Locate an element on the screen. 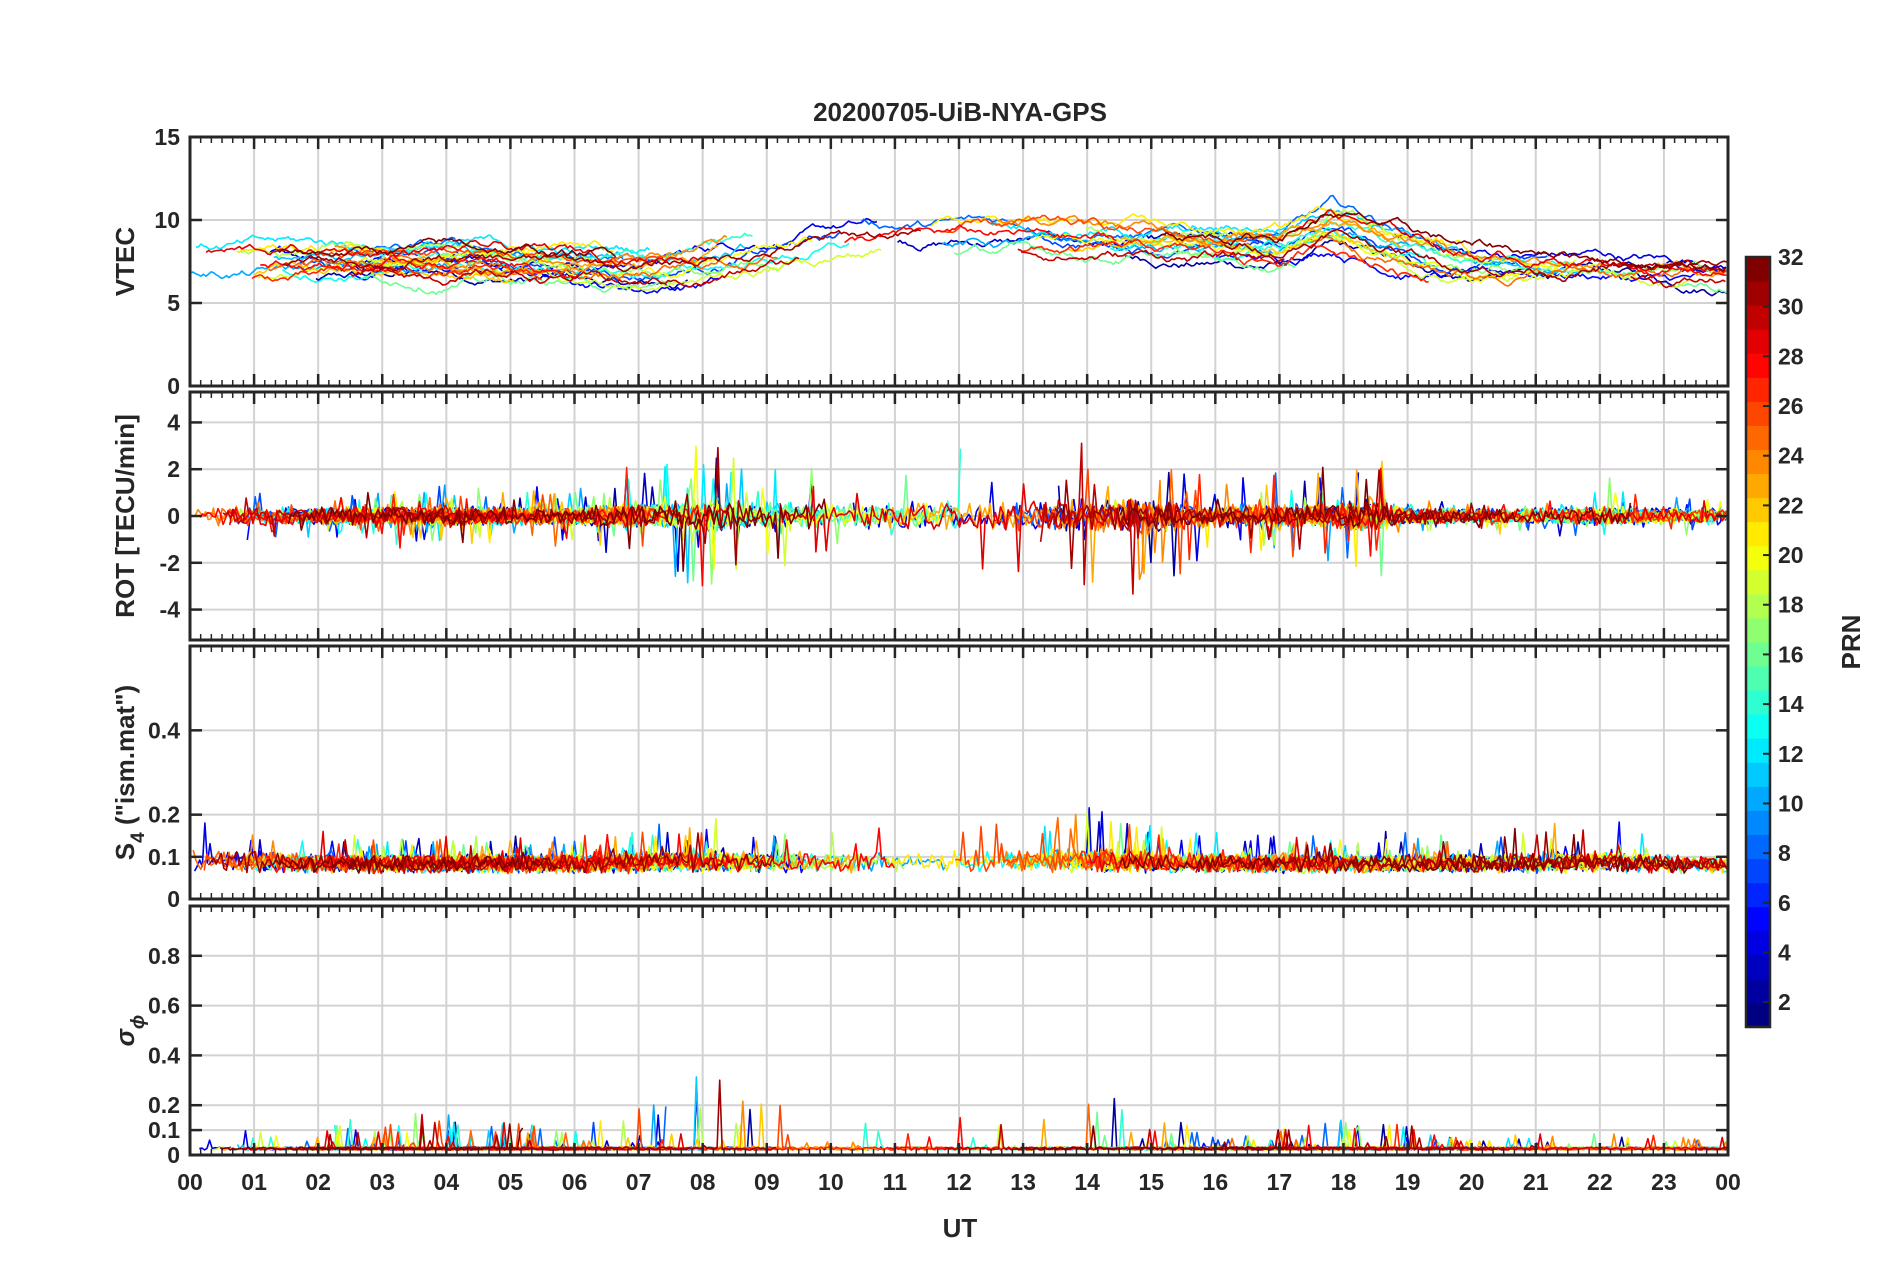 The width and height of the screenshot is (1902, 1272). series-group-sigma_phi is located at coordinates (963, 1113).